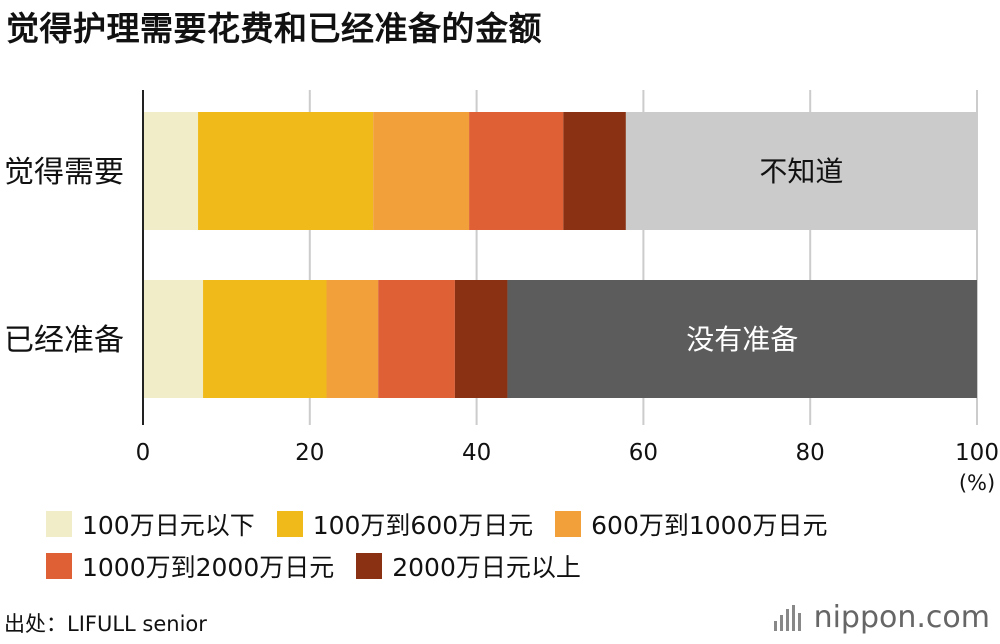 The height and width of the screenshot is (644, 1000). What do you see at coordinates (643, 453) in the screenshot?
I see `x-tick-label: 60` at bounding box center [643, 453].